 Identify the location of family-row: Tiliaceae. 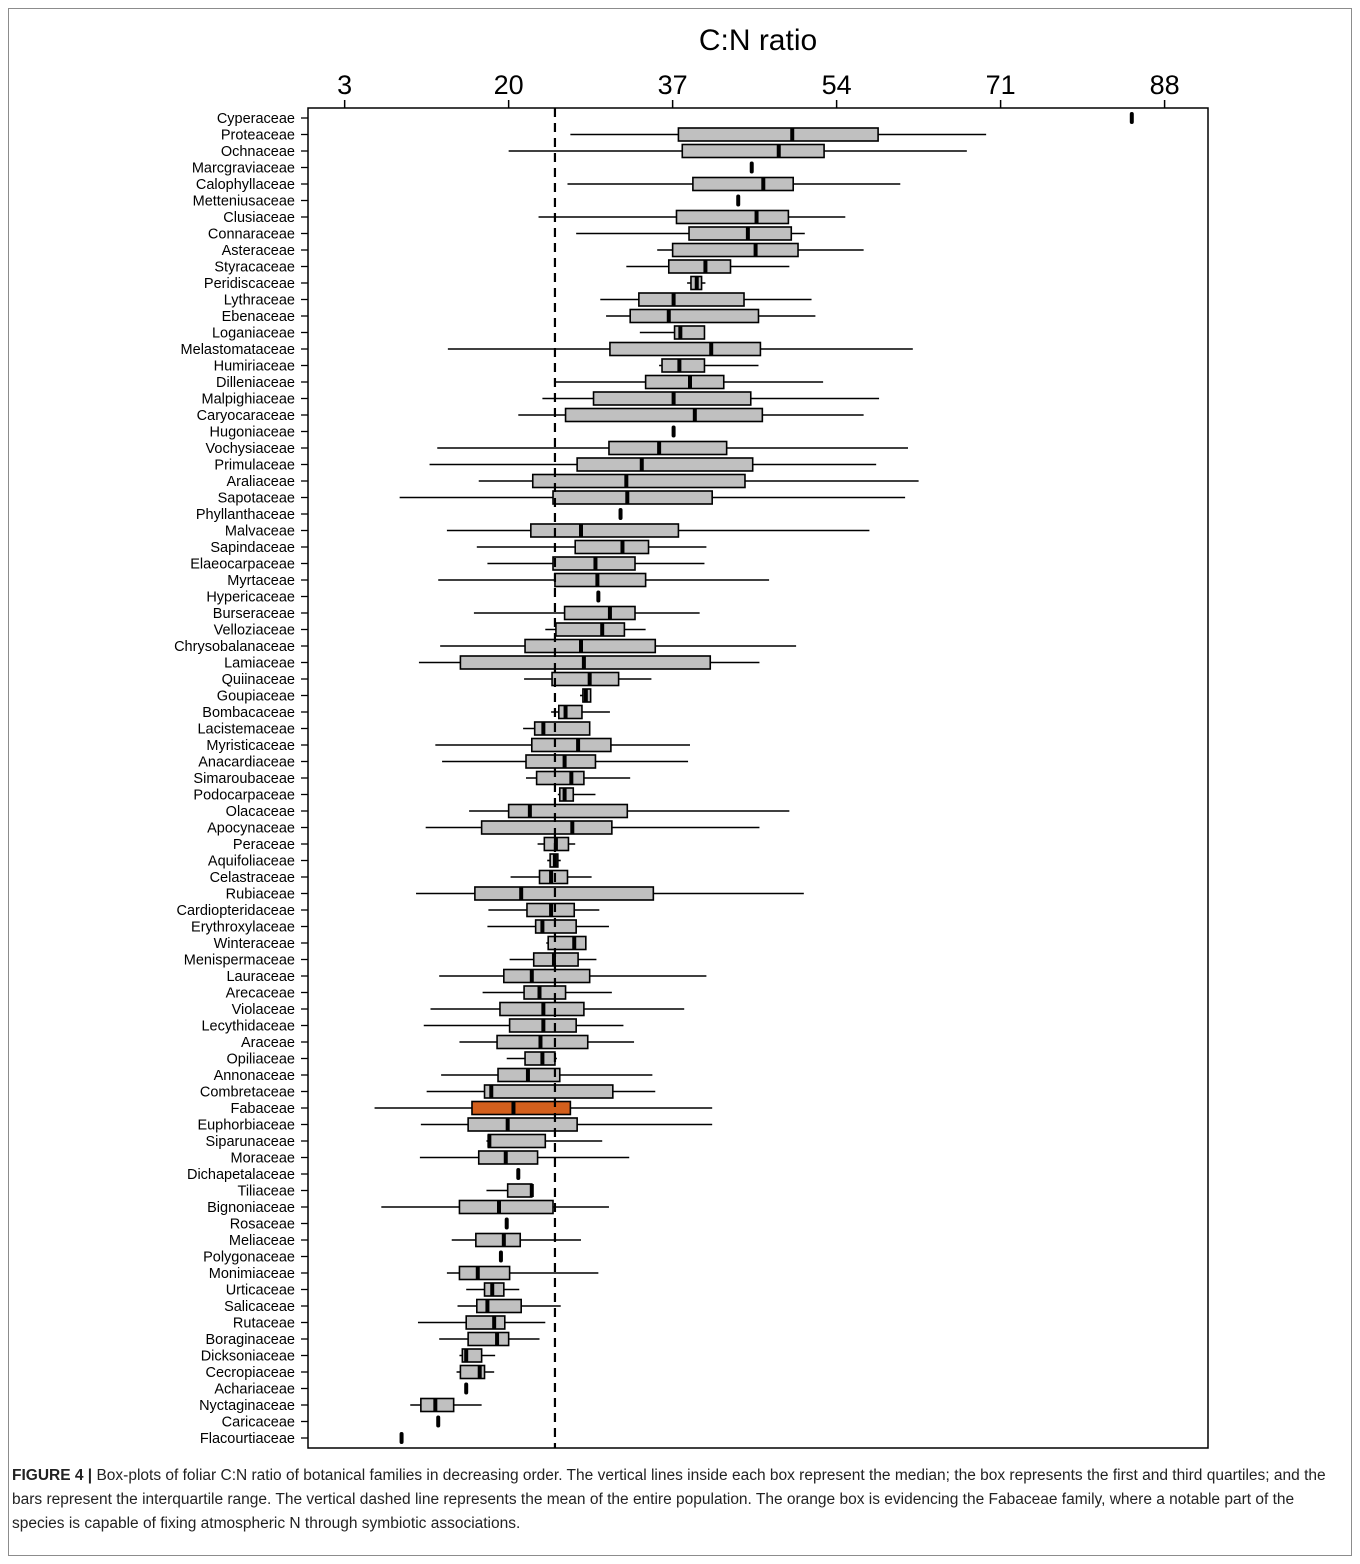
(386, 1191).